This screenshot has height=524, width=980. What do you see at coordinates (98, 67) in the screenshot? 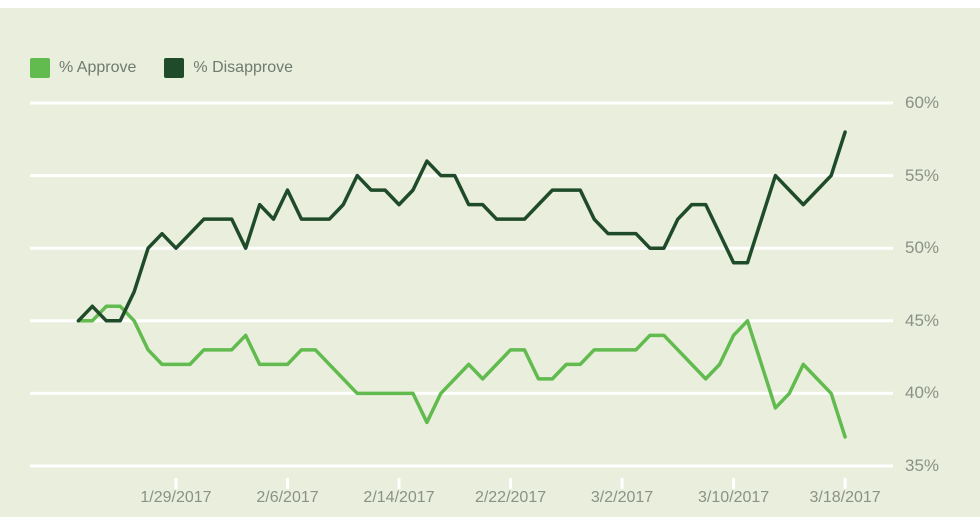
I see `approve-legend-label: % Approve` at bounding box center [98, 67].